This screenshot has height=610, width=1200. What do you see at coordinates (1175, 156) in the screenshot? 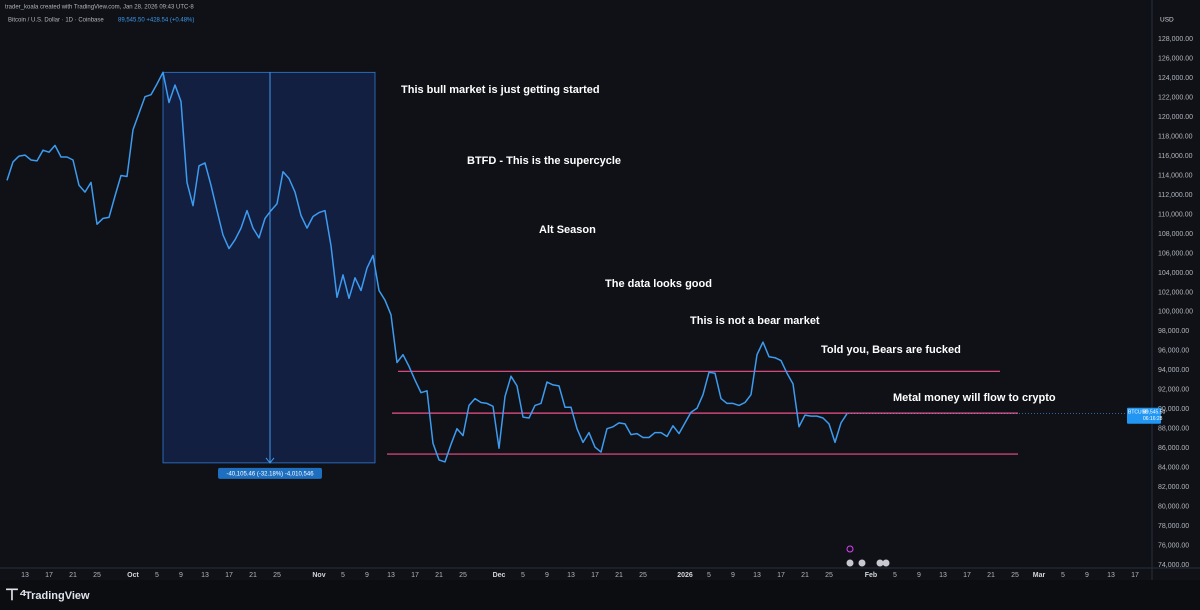
I see `y-tick-label: 116,000.00` at bounding box center [1175, 156].